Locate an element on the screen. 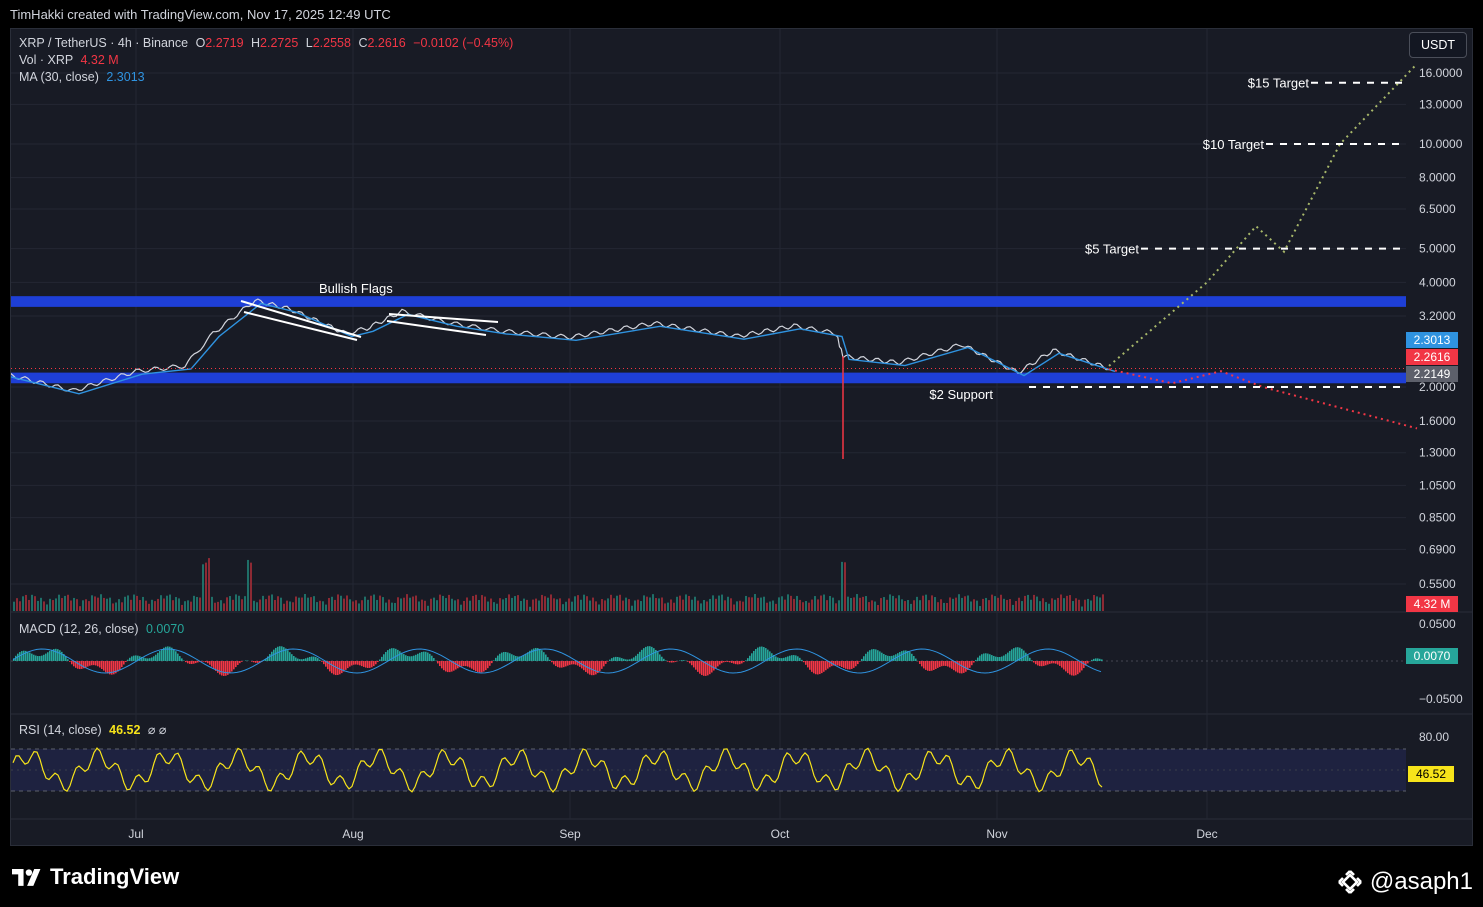 This screenshot has height=907, width=1483. y-tick-label: 8.0000 is located at coordinates (1437, 178).